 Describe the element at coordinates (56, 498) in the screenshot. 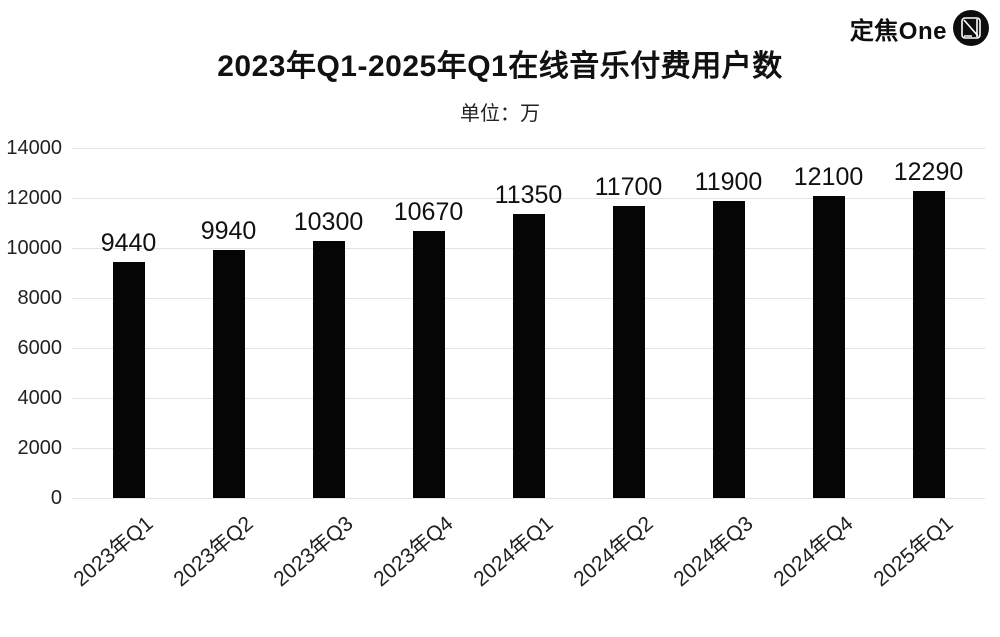

I see `y-axis-tick-label: 0` at that location.